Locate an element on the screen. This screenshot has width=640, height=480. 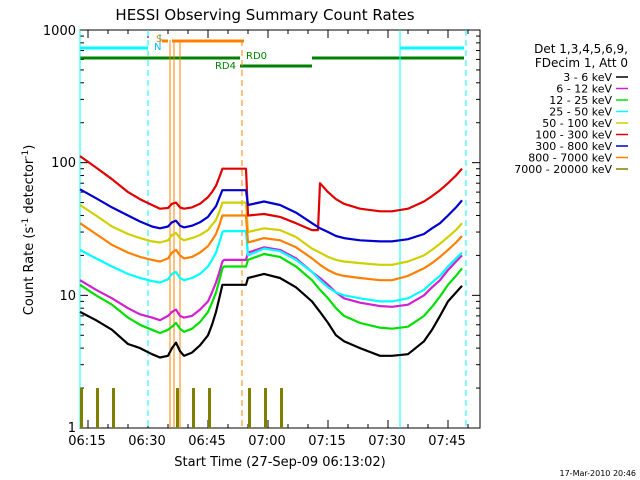
y-tick-label: 100 is located at coordinates (63, 163).